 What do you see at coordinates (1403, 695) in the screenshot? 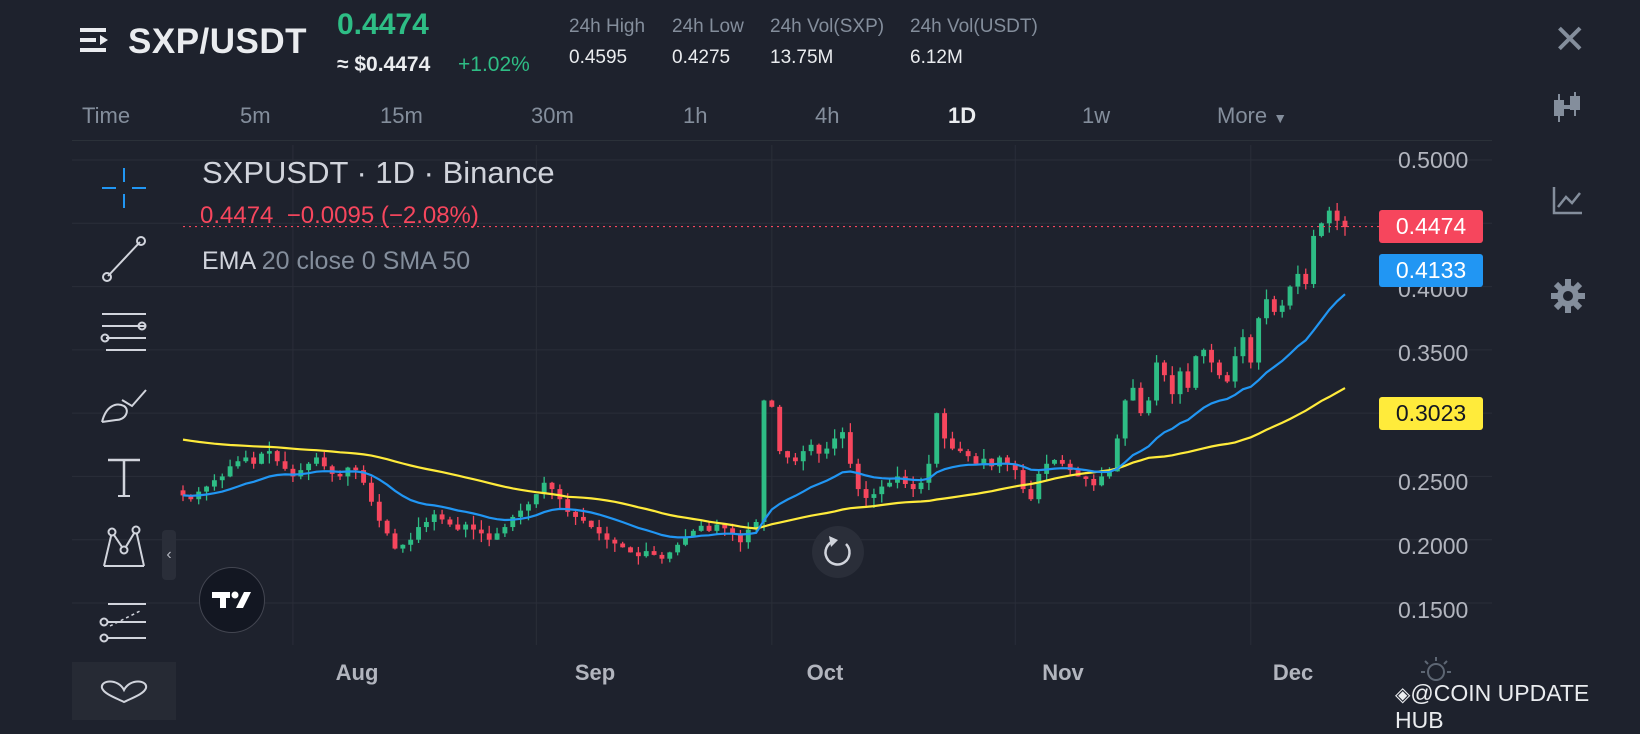
I see `binance-icon: ◈` at bounding box center [1403, 695].